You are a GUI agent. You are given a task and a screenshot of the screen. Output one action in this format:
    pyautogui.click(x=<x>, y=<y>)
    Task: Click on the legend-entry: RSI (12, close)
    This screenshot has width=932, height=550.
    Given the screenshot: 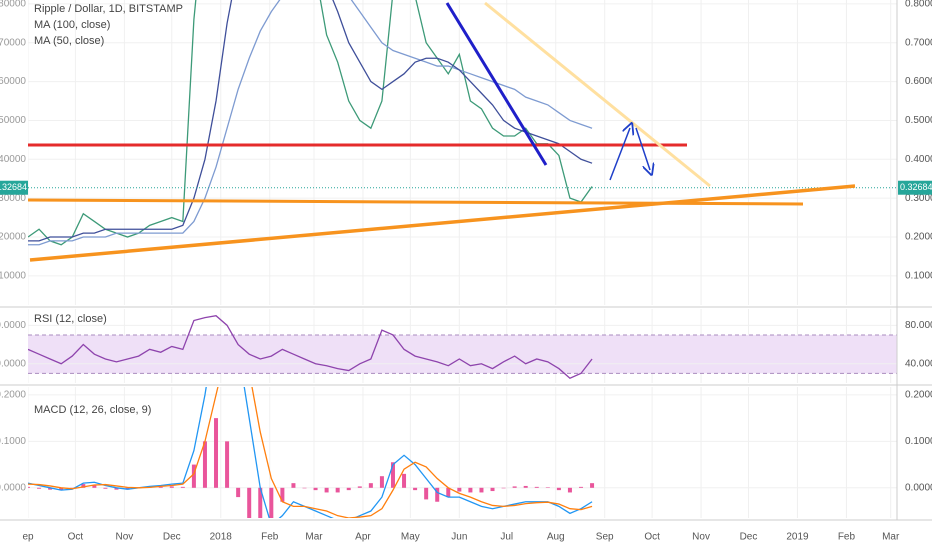 What is the action you would take?
    pyautogui.click(x=70, y=319)
    